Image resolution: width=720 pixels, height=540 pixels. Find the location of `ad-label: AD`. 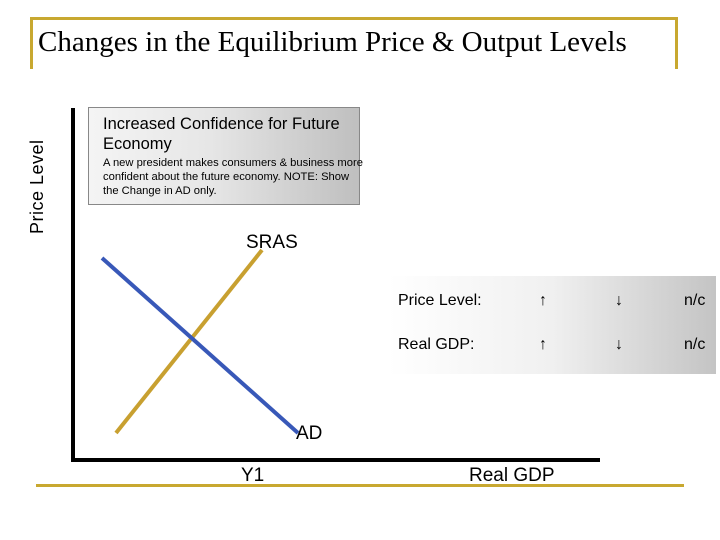

ad-label: AD is located at coordinates (309, 433).